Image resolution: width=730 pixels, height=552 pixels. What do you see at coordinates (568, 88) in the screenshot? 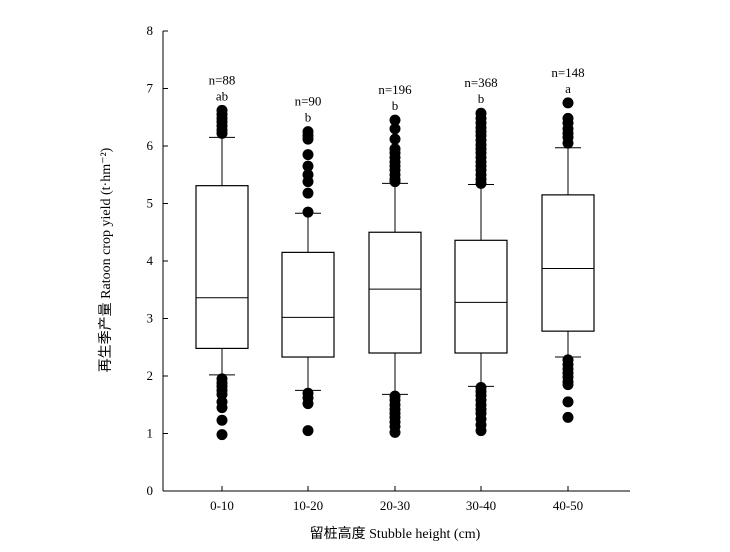
I see `significance-letter: a` at bounding box center [568, 88].